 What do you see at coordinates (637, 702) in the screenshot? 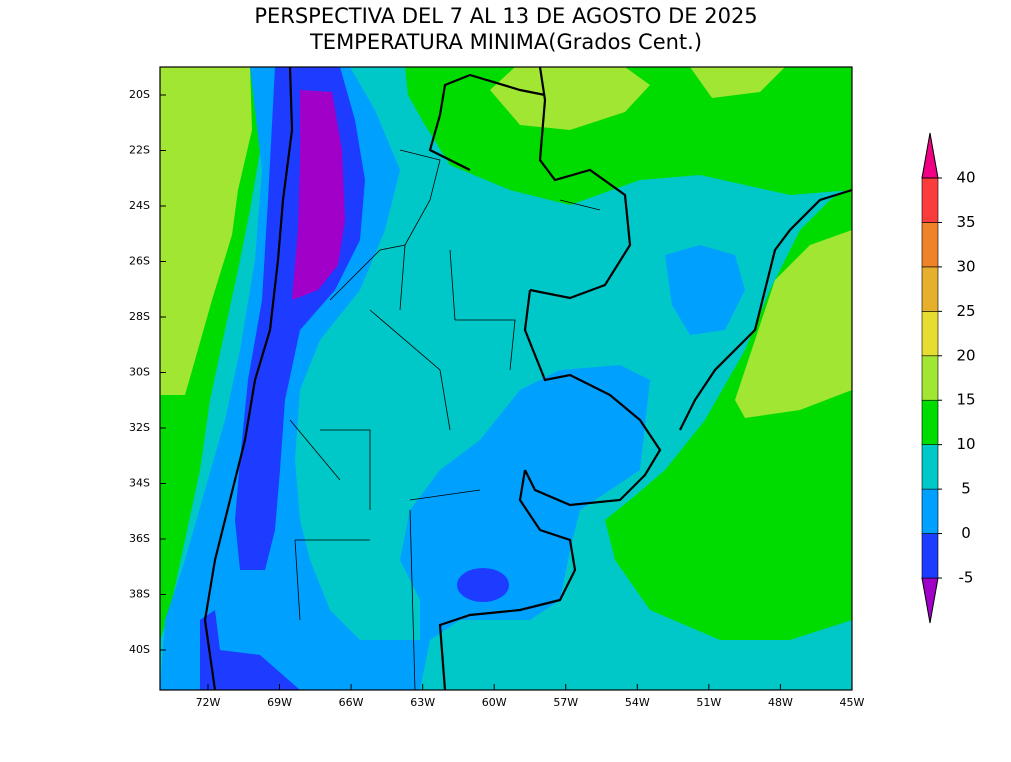
I see `lon-label: 54W` at bounding box center [637, 702].